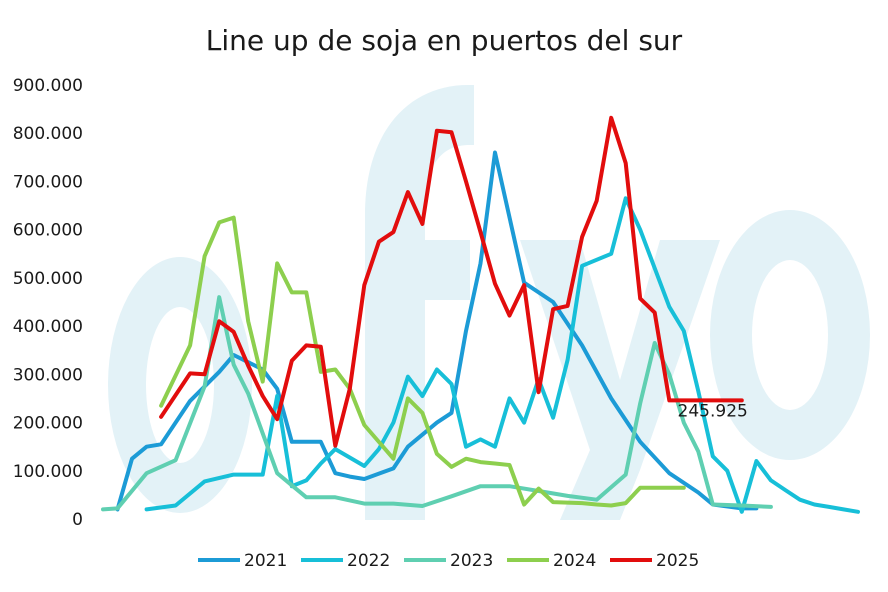  I want to click on y-tick-label: 800.000, so click(48, 134).